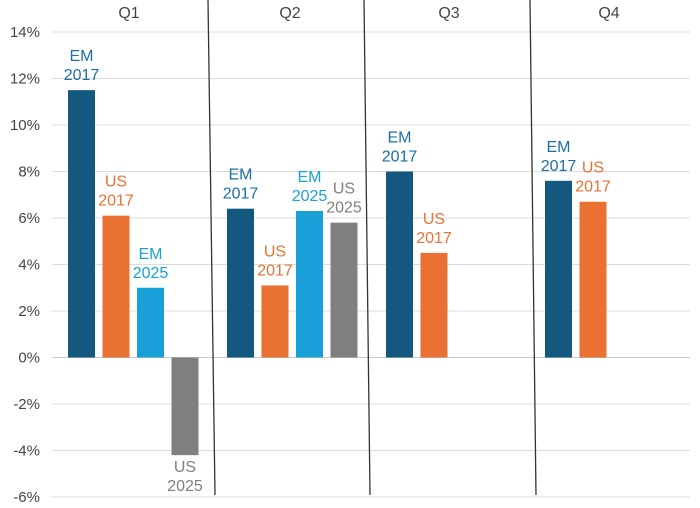 The width and height of the screenshot is (700, 508). Describe the element at coordinates (29, 265) in the screenshot. I see `y-tick-label: 4%` at that location.